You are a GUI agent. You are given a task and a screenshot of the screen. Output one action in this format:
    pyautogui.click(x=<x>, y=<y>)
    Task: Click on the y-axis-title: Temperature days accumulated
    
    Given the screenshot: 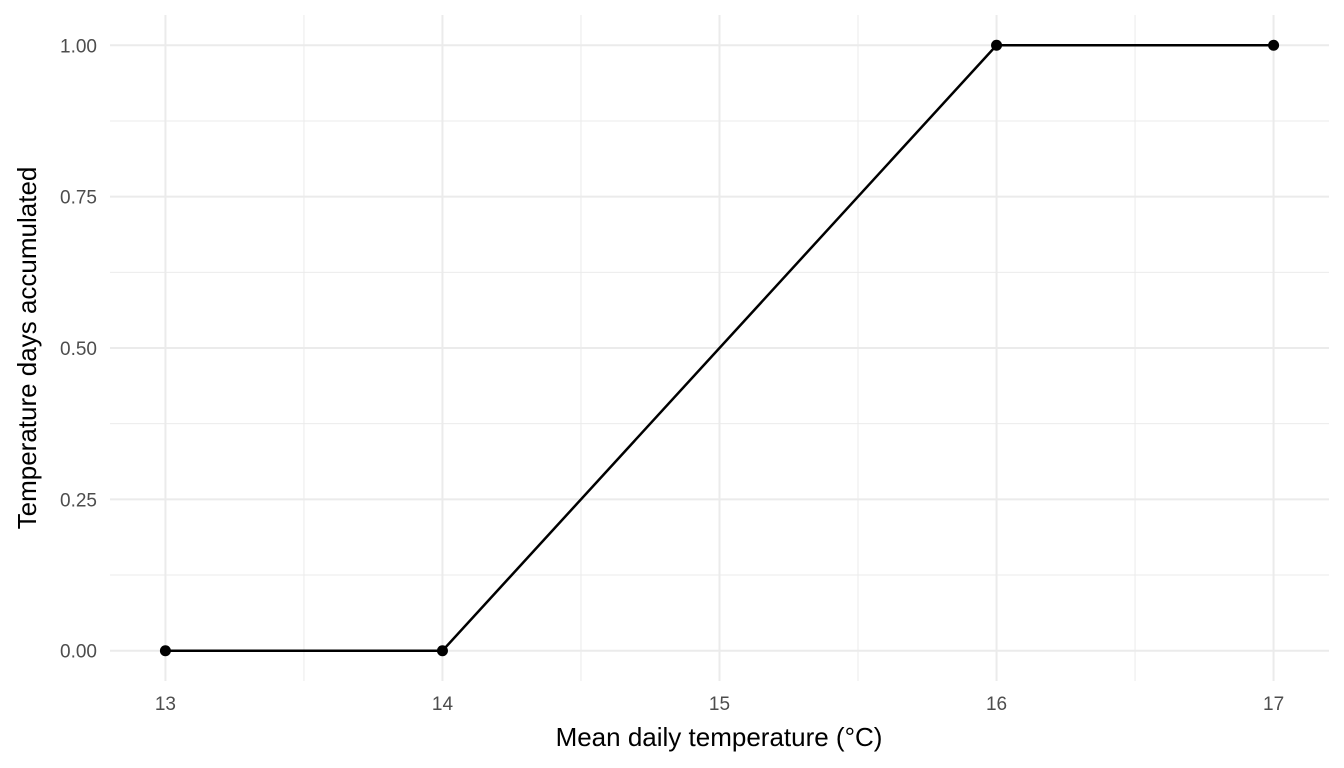 What is the action you would take?
    pyautogui.click(x=27, y=348)
    